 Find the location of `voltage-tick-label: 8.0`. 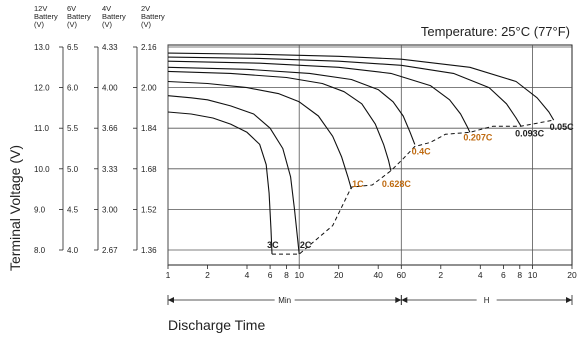

voltage-tick-label: 8.0 is located at coordinates (40, 250).